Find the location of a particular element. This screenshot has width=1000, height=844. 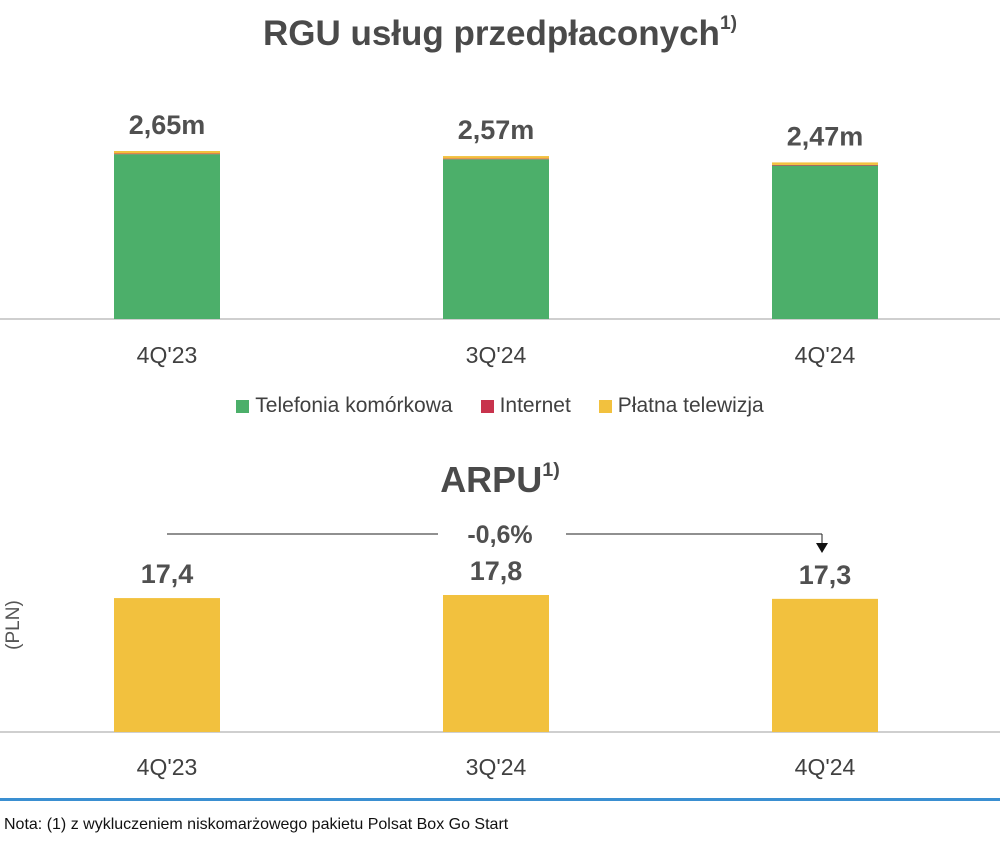

rgu-chart-title: RGU usług przedpłaconych1) is located at coordinates (500, 34).